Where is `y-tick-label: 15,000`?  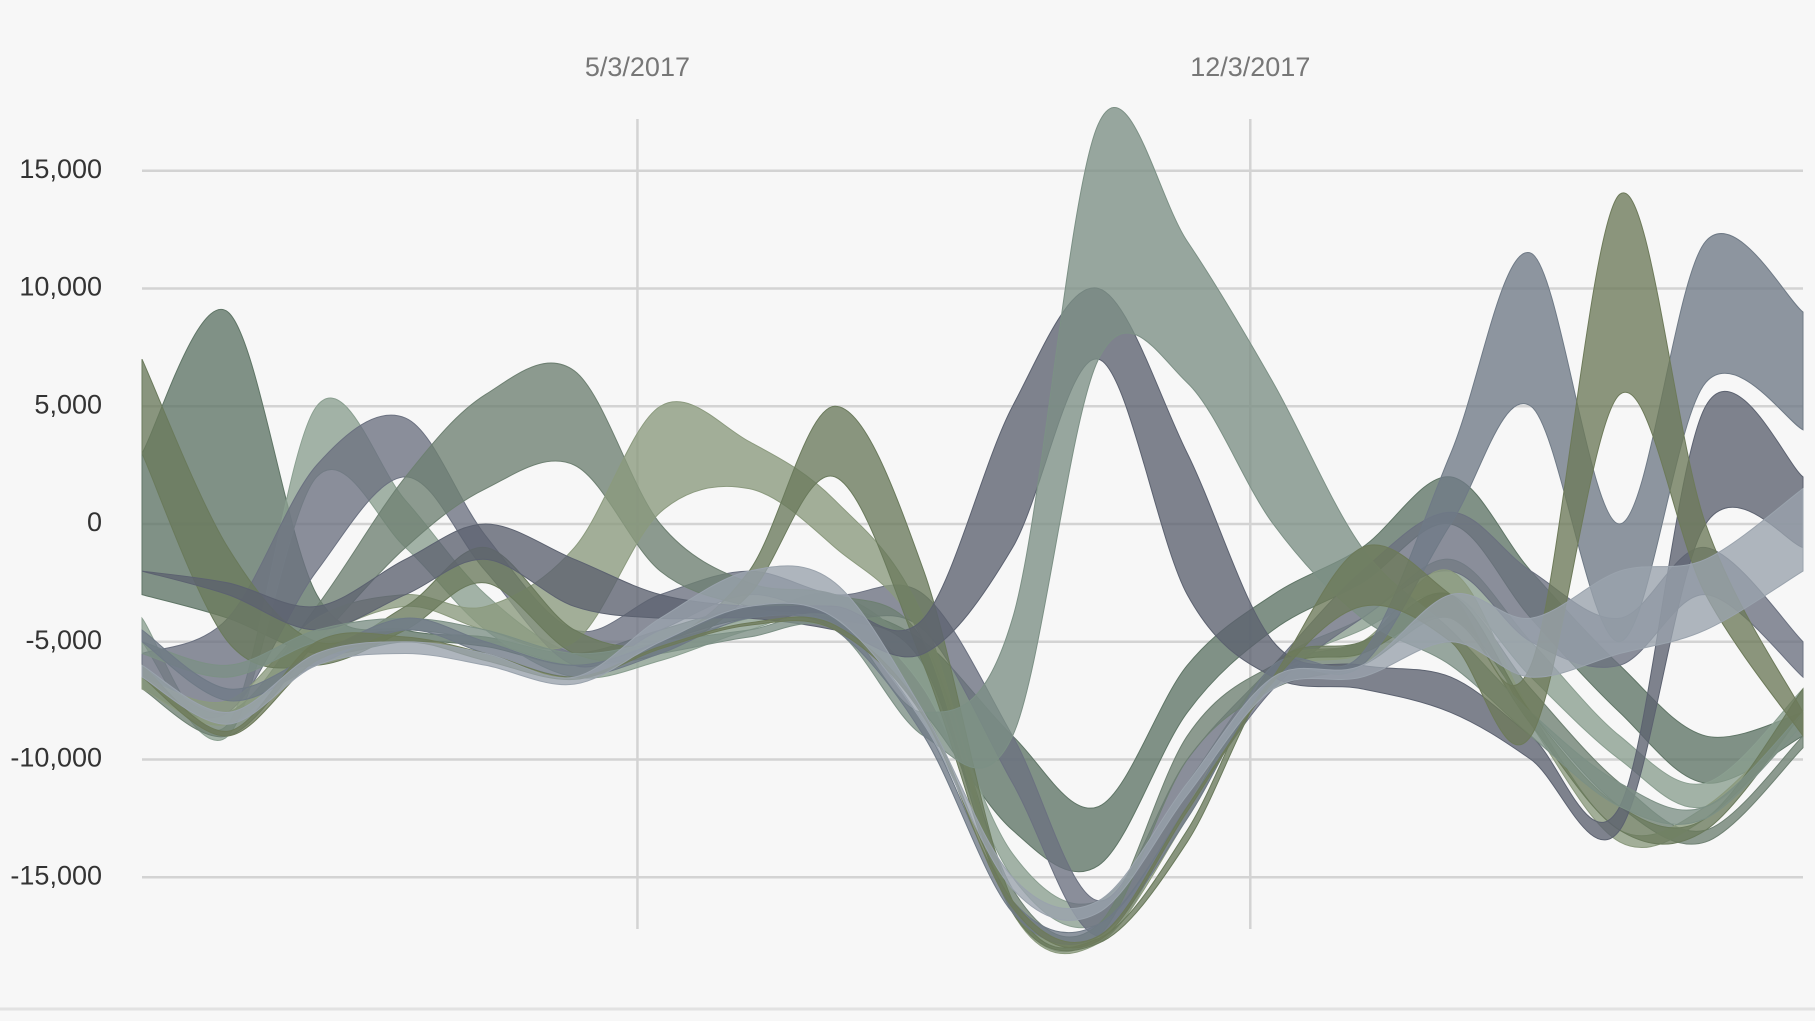 y-tick-label: 15,000 is located at coordinates (60, 169).